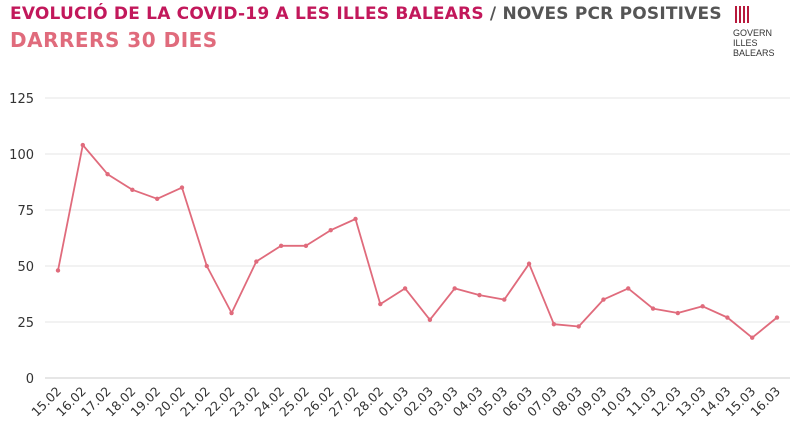 The height and width of the screenshot is (434, 800). What do you see at coordinates (25, 267) in the screenshot?
I see `y-tick-label: 50` at bounding box center [25, 267].